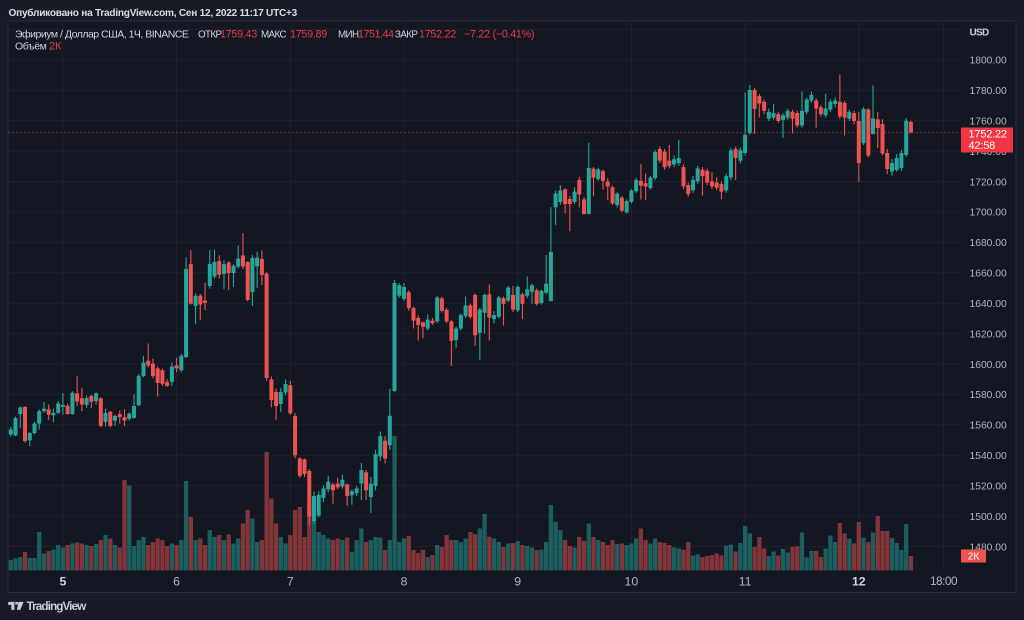 The width and height of the screenshot is (1024, 620). What do you see at coordinates (404, 582) in the screenshot?
I see `svg-text: 8` at bounding box center [404, 582].